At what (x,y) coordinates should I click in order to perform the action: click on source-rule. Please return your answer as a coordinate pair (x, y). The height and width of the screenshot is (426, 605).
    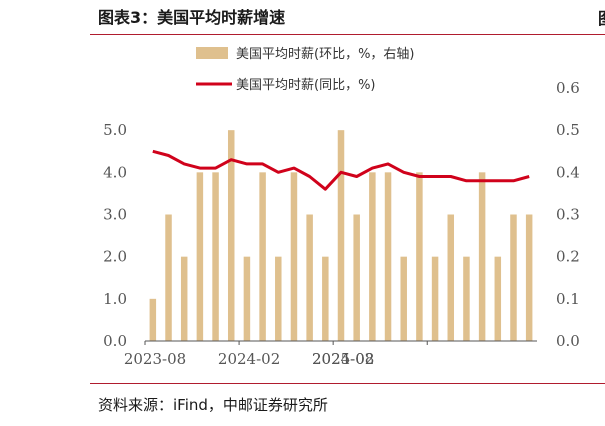
    Looking at the image, I should click on (347, 383).